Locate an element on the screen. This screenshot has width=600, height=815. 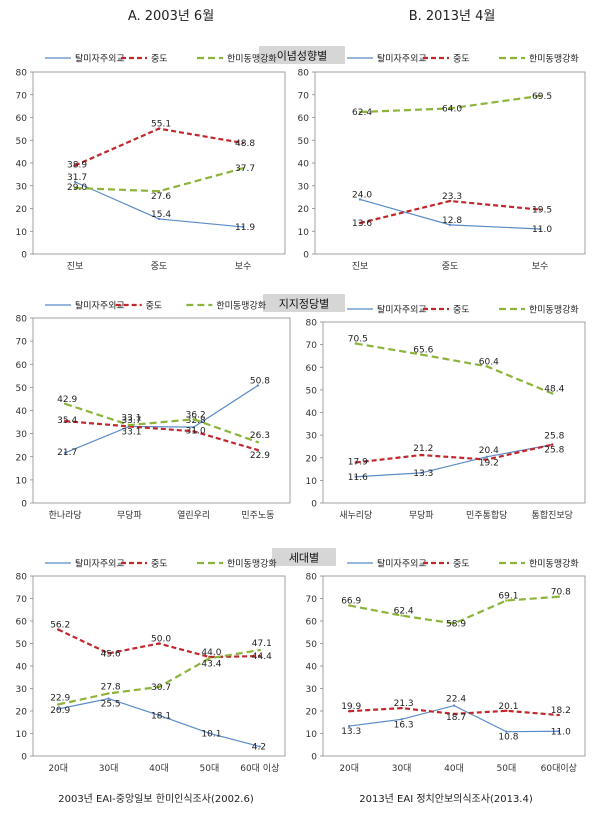
section-tag-ideology: 이념성향별 is located at coordinates (302, 55).